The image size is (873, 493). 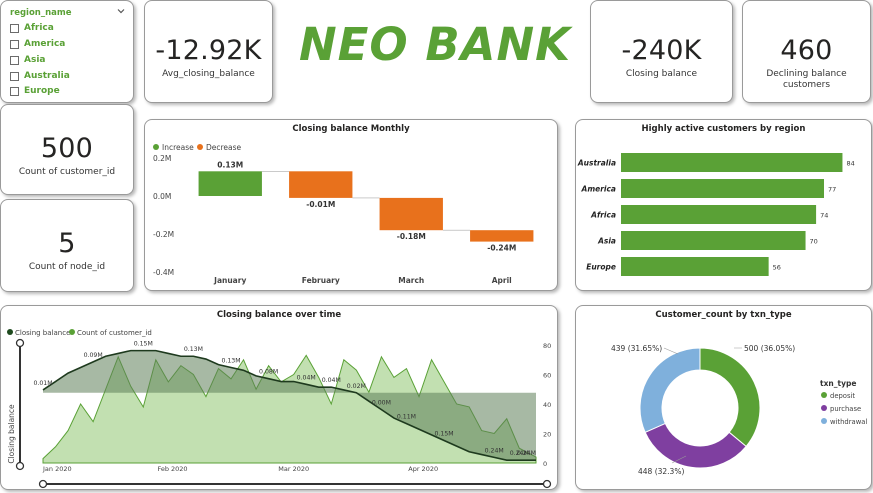 I want to click on category-label: Asia, so click(x=606, y=241).